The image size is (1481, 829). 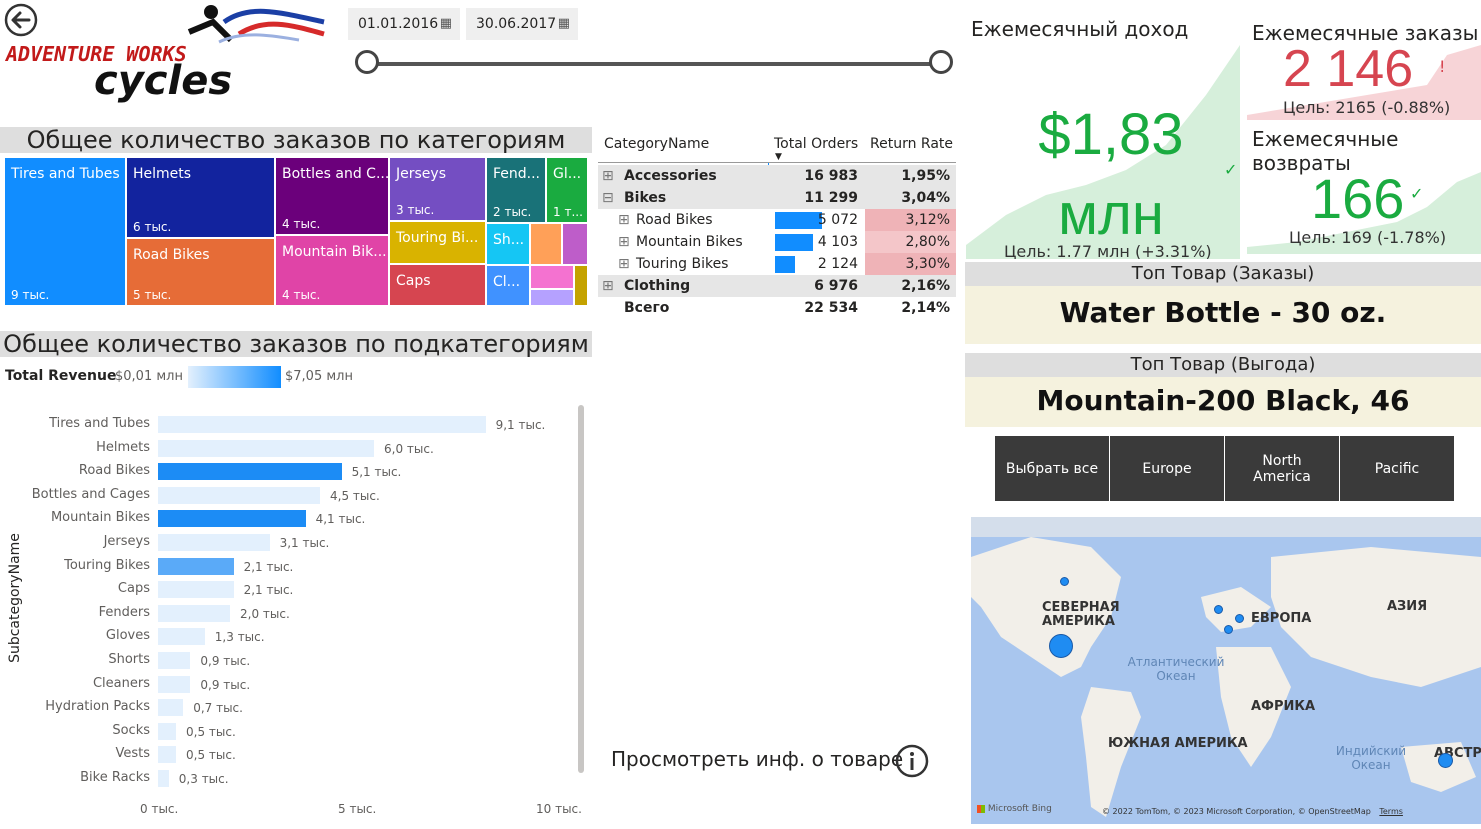 I want to click on col-header-return-rate: Return Rate, so click(x=912, y=144).